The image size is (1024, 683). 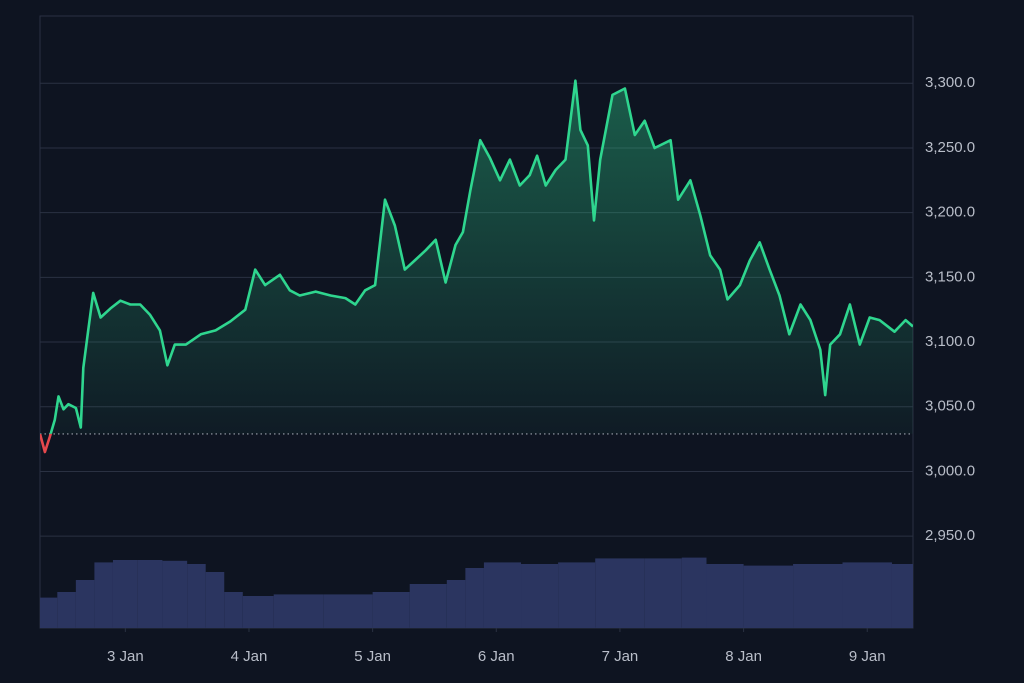 What do you see at coordinates (496, 656) in the screenshot?
I see `x-tick-label: 6 Jan` at bounding box center [496, 656].